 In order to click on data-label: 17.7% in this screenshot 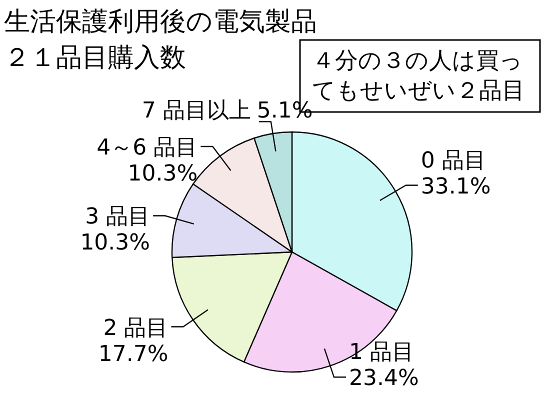, I will do `click(133, 354)`.